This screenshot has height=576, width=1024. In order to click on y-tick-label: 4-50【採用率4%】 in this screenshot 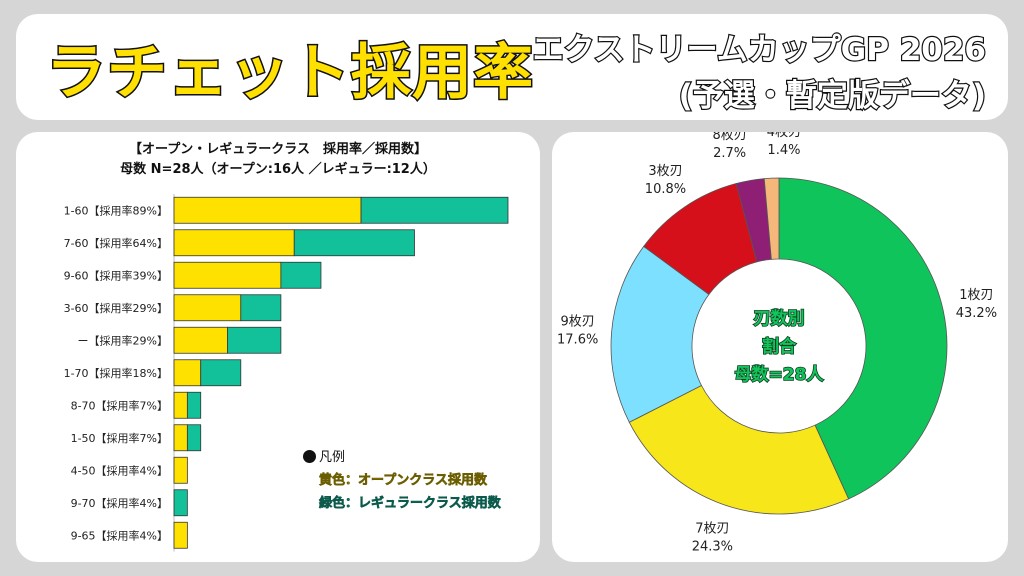, I will do `click(119, 470)`.